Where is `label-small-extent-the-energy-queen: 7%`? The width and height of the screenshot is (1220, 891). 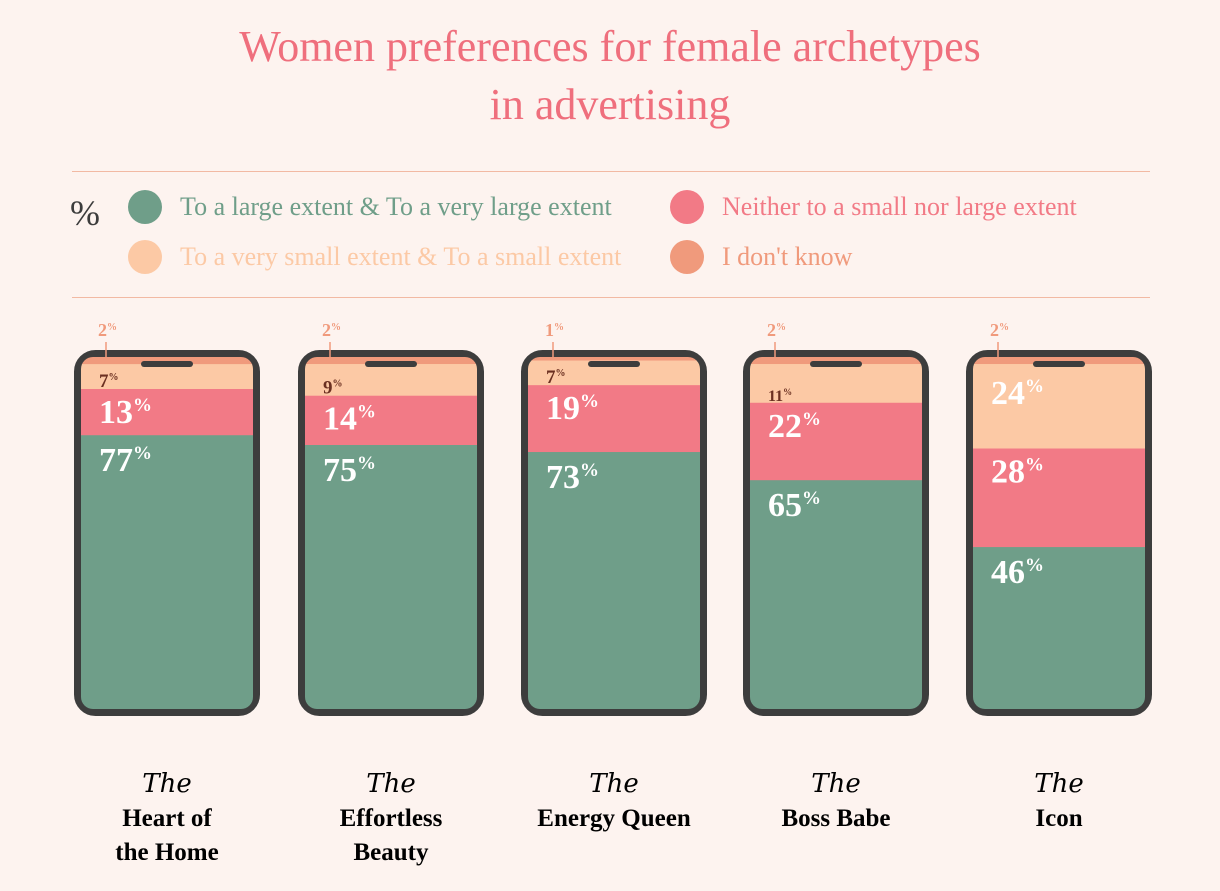
label-small-extent-the-energy-queen: 7% is located at coordinates (556, 377).